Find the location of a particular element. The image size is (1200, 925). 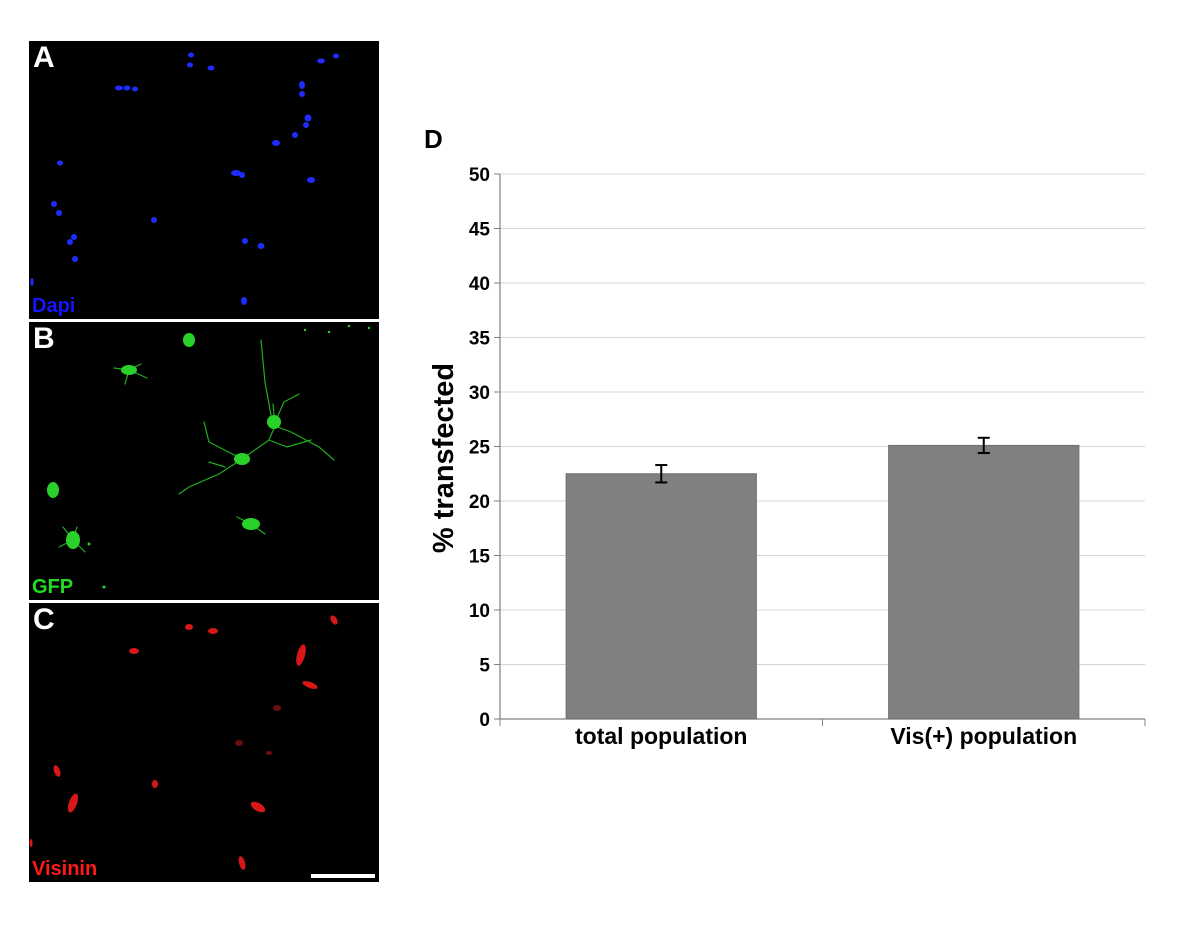

y-tick-label-40: 40 is located at coordinates (479, 284).